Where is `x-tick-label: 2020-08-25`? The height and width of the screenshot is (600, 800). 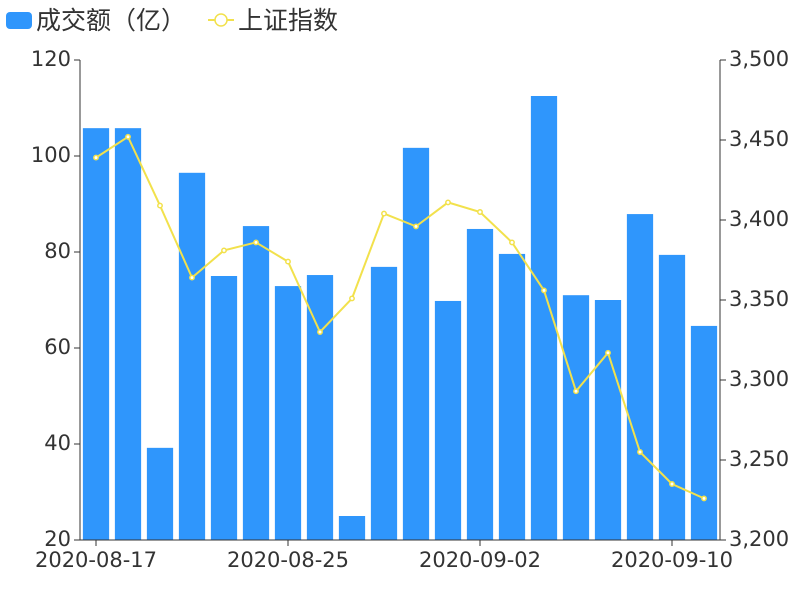 x-tick-label: 2020-08-25 is located at coordinates (288, 560).